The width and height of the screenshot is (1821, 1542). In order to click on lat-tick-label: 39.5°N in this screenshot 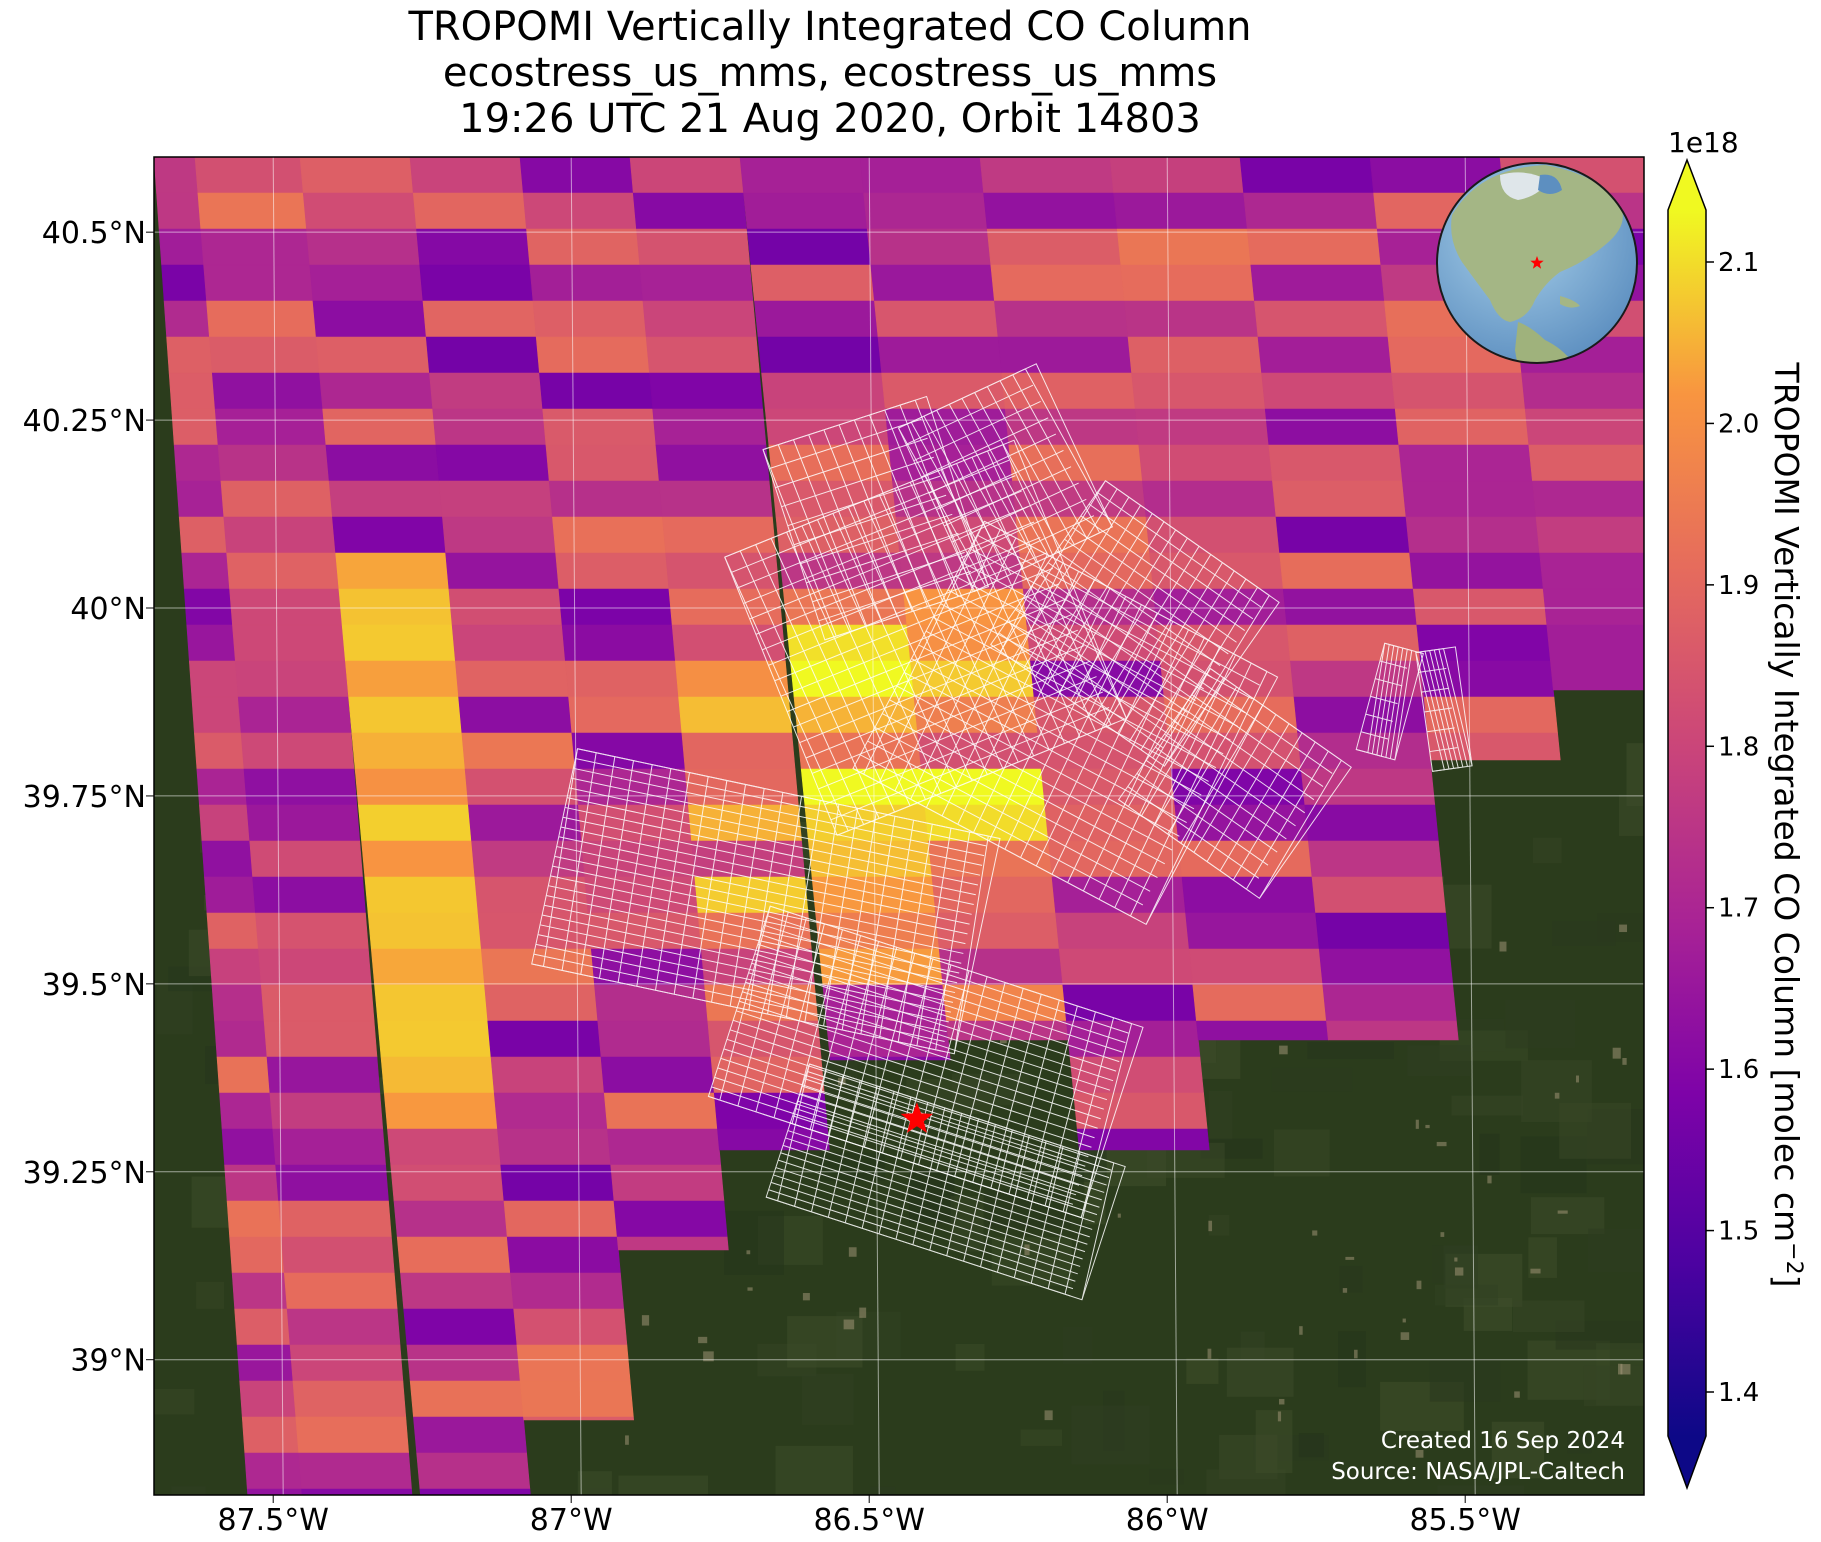, I will do `click(94, 985)`.